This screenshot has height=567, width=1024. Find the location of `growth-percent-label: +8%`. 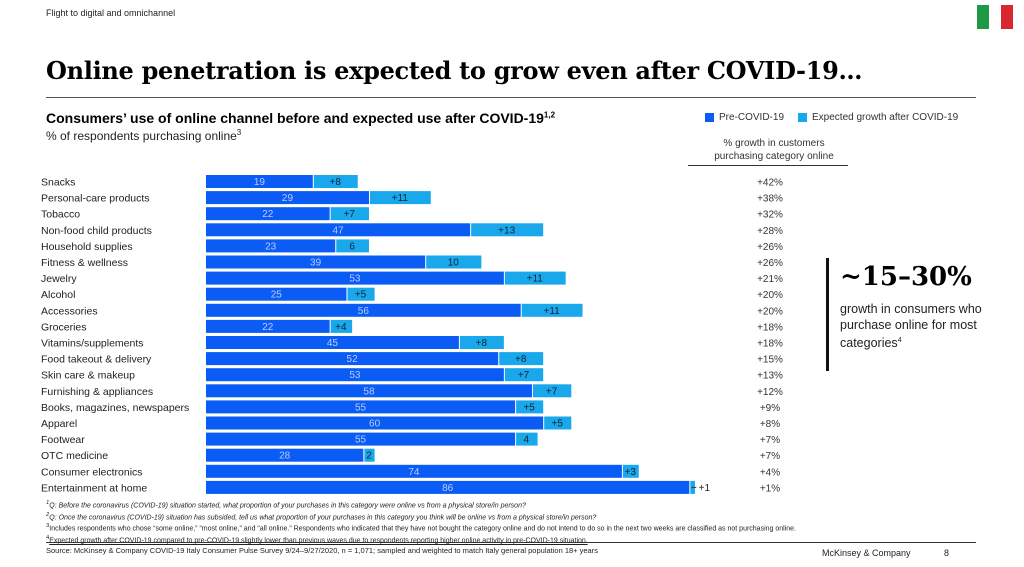

growth-percent-label: +8% is located at coordinates (770, 424).